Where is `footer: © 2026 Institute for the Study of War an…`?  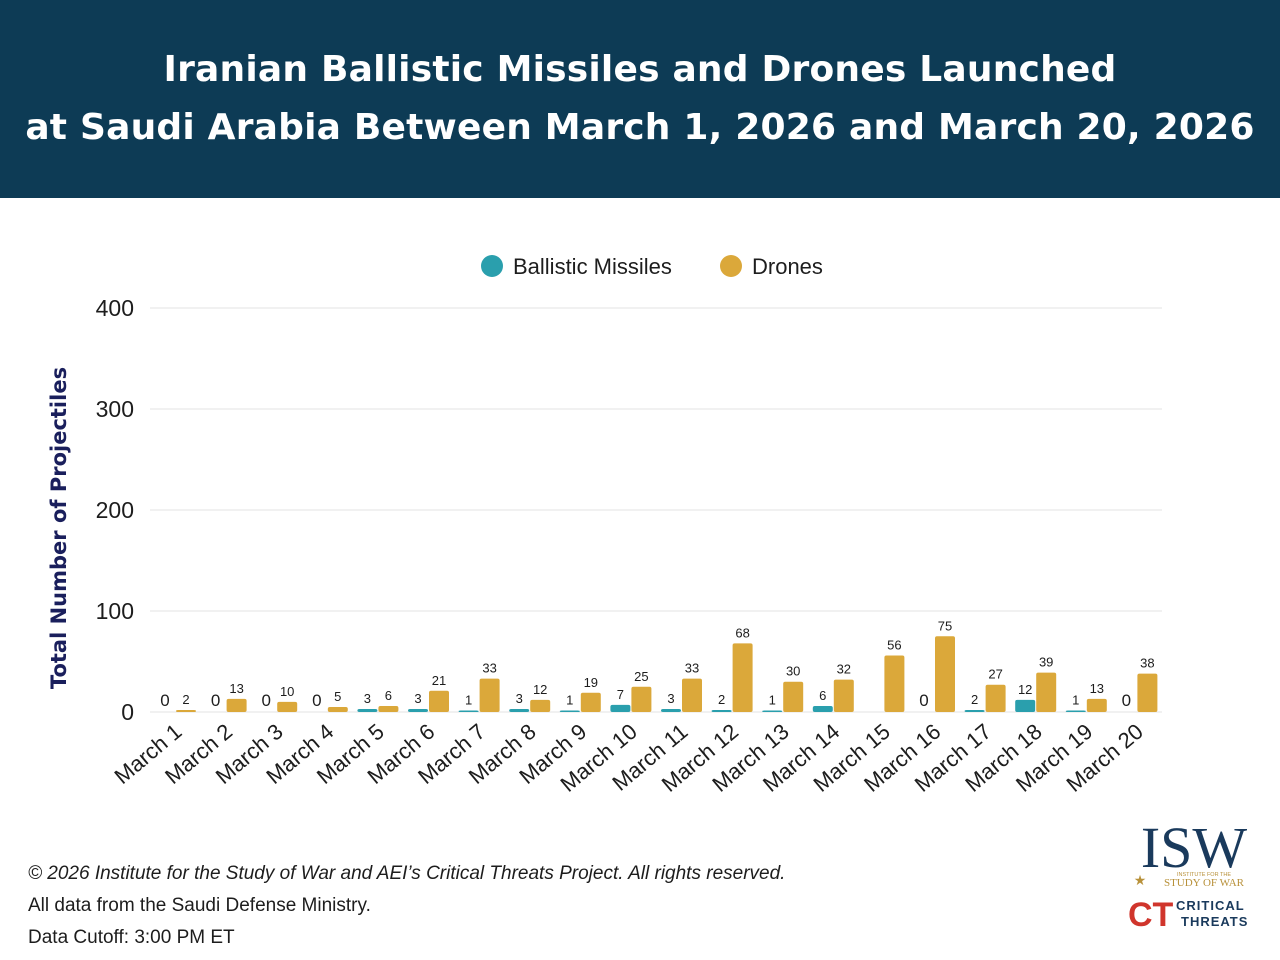
footer: © 2026 Institute for the Study of War an… is located at coordinates (406, 906).